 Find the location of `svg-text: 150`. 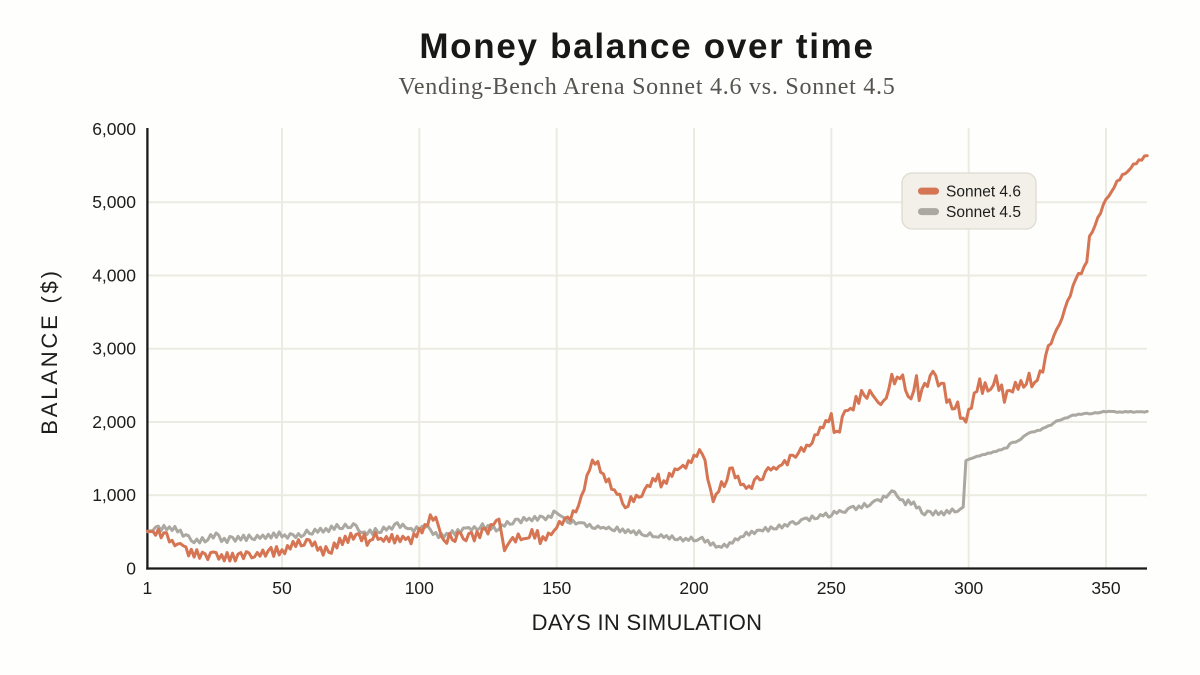

svg-text: 150 is located at coordinates (556, 588).